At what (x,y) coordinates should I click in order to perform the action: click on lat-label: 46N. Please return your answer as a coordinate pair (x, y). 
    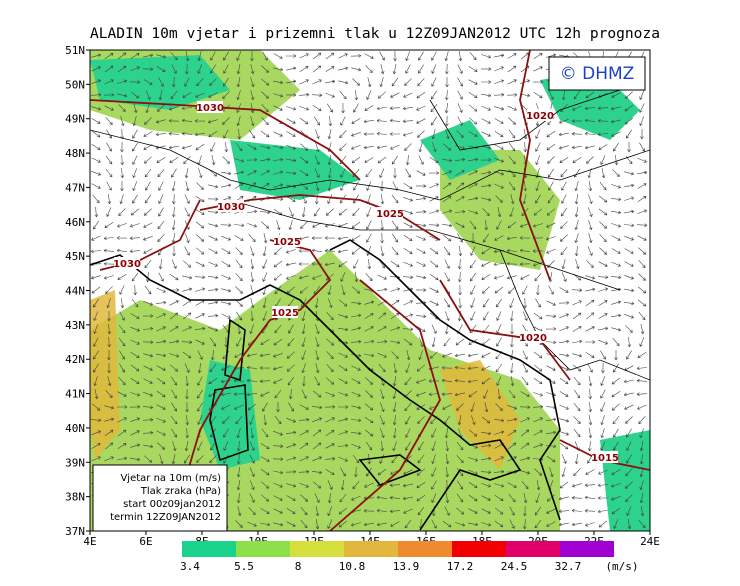
    Looking at the image, I should click on (75, 222).